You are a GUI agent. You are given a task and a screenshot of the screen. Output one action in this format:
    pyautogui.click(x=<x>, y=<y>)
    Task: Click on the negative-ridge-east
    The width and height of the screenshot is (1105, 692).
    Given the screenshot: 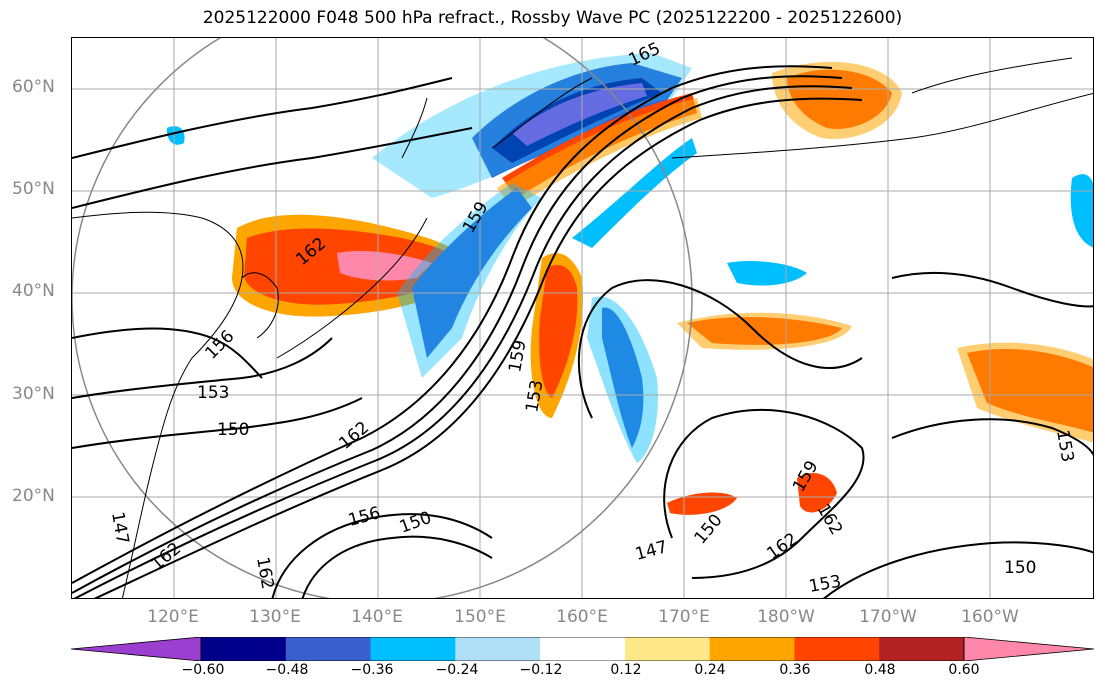 What is the action you would take?
    pyautogui.click(x=623, y=377)
    